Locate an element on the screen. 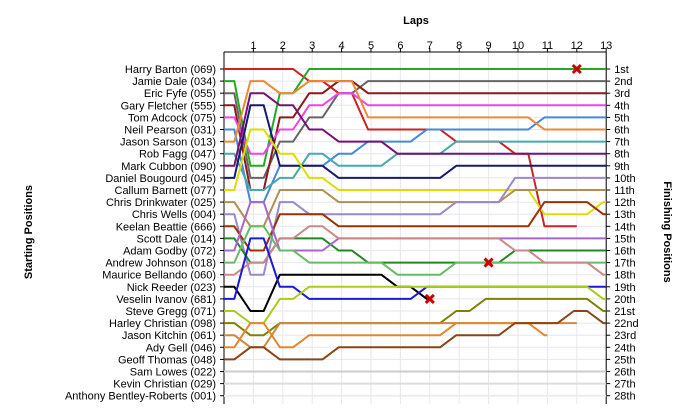 Image resolution: width=700 pixels, height=420 pixels. finish-label: 1st is located at coordinates (621, 70).